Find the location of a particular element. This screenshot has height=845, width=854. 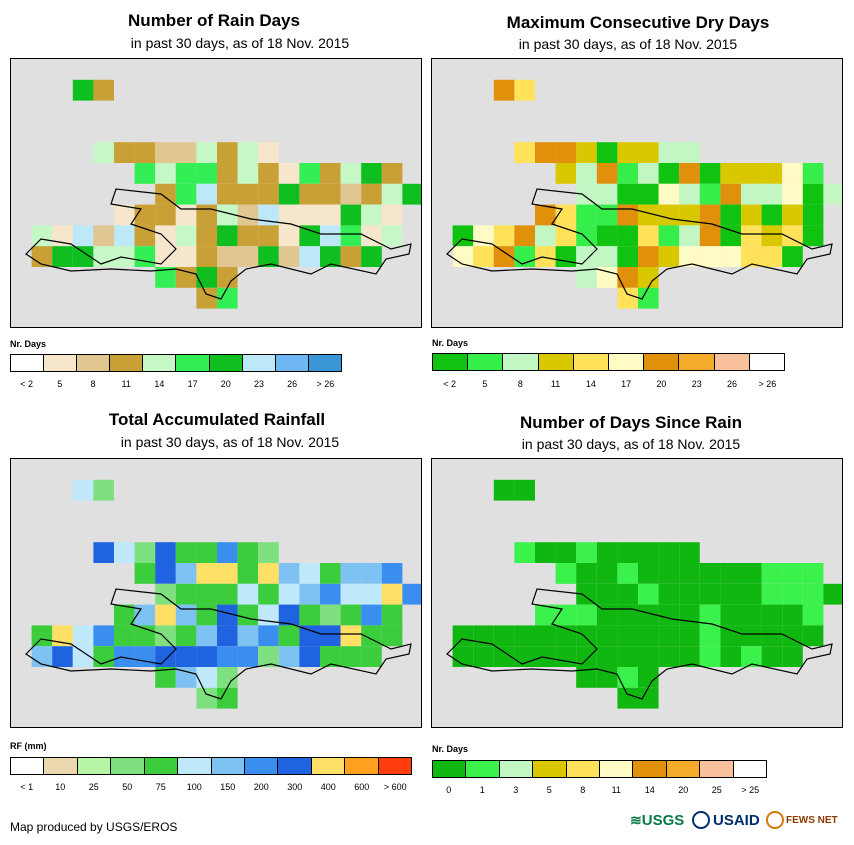

panel-3-legend-title: RF (mm) is located at coordinates (28, 746).